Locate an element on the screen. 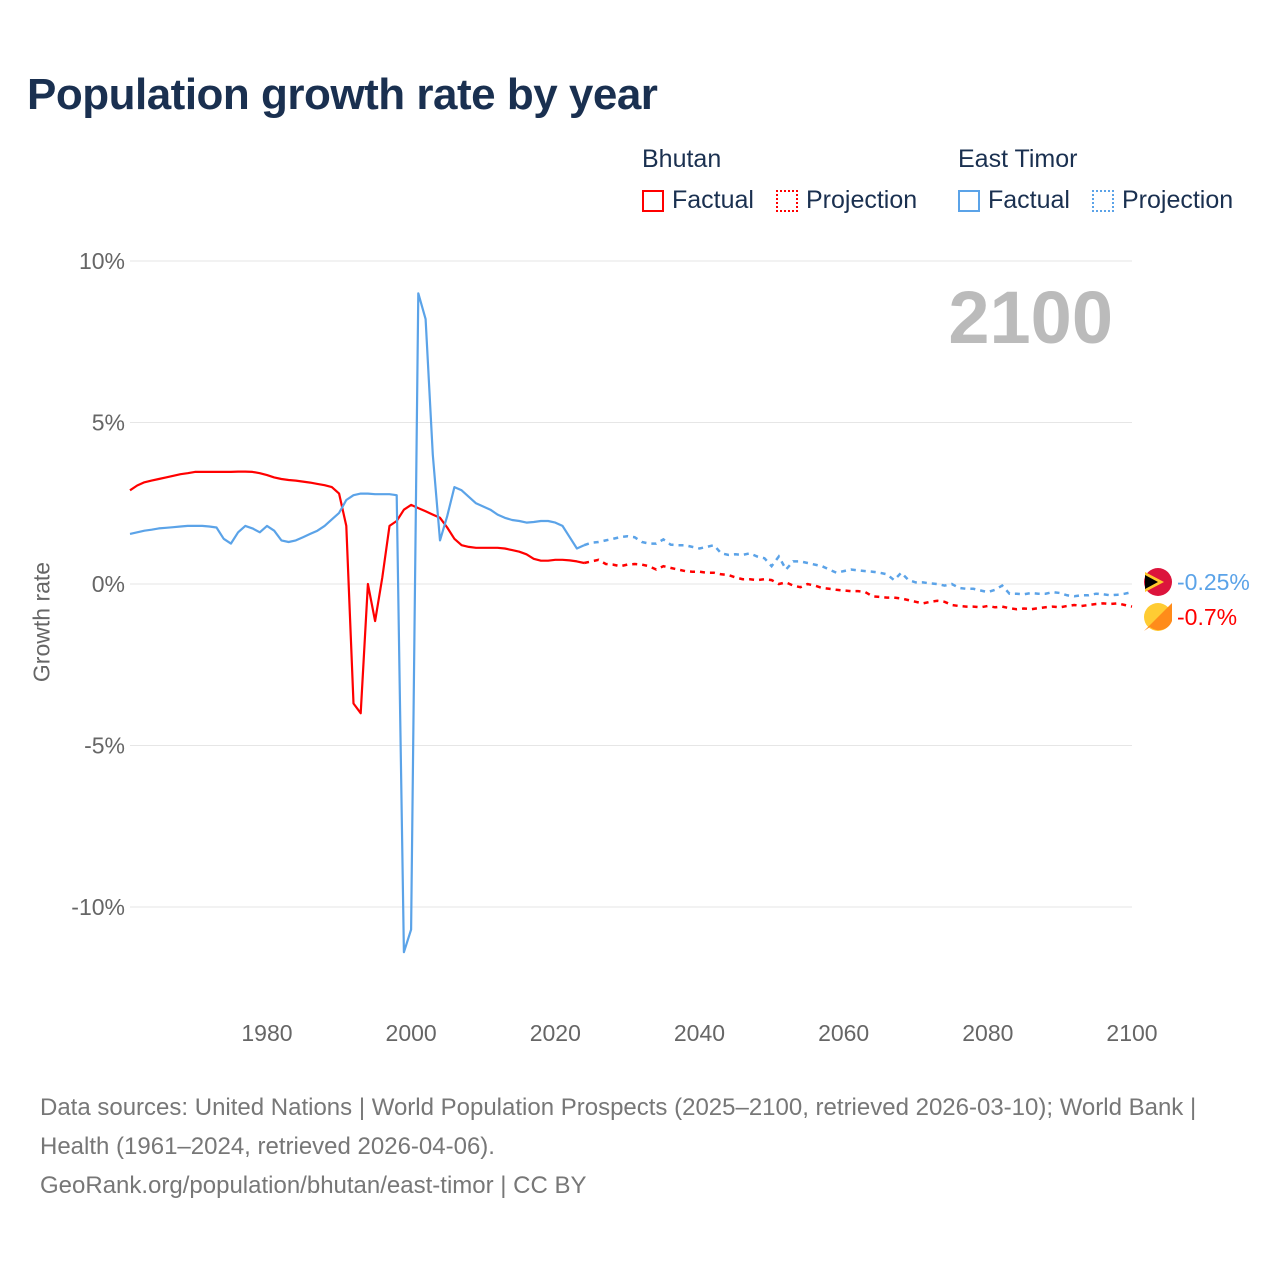 The image size is (1280, 1280). legend-east-timor-factual: Factual is located at coordinates (1014, 200).